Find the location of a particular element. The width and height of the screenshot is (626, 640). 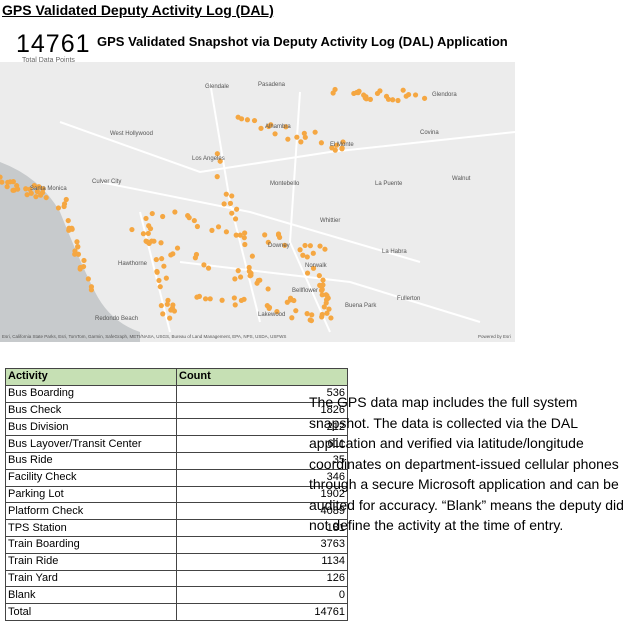

place-label: Glendora is located at coordinates (444, 95).